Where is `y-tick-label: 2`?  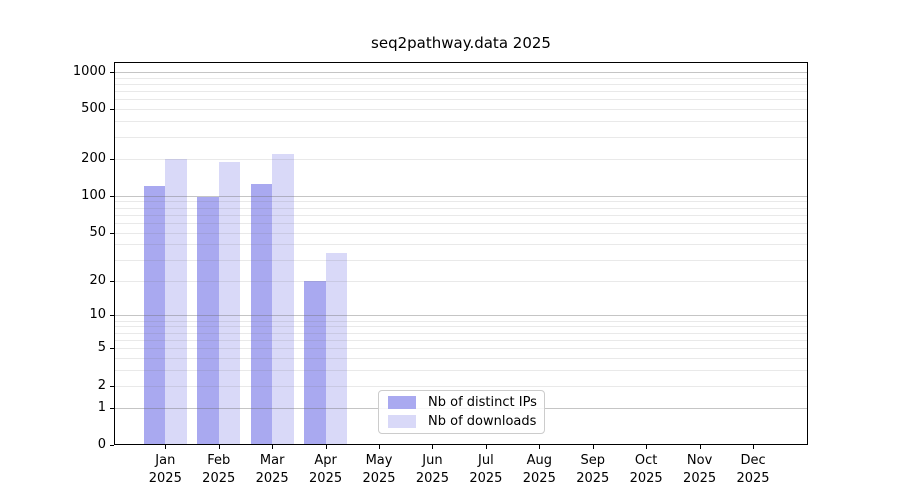
y-tick-label: 2 is located at coordinates (101, 385).